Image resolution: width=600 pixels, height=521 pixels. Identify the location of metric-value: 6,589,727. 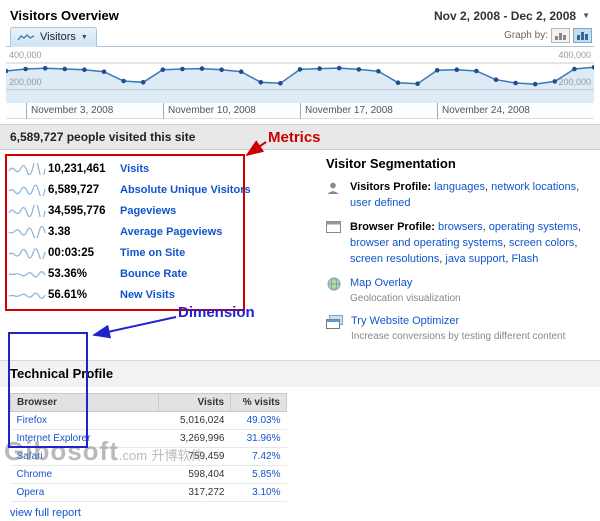
(74, 189).